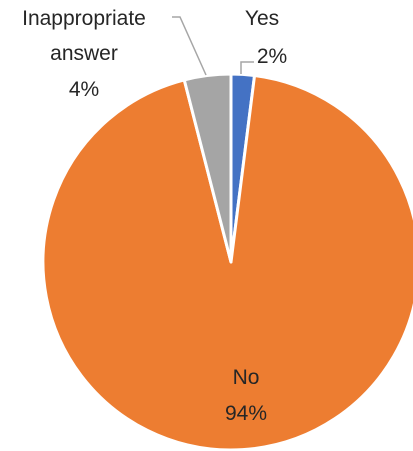 The image size is (413, 451). What do you see at coordinates (246, 413) in the screenshot?
I see `label-no-pct: 94%` at bounding box center [246, 413].